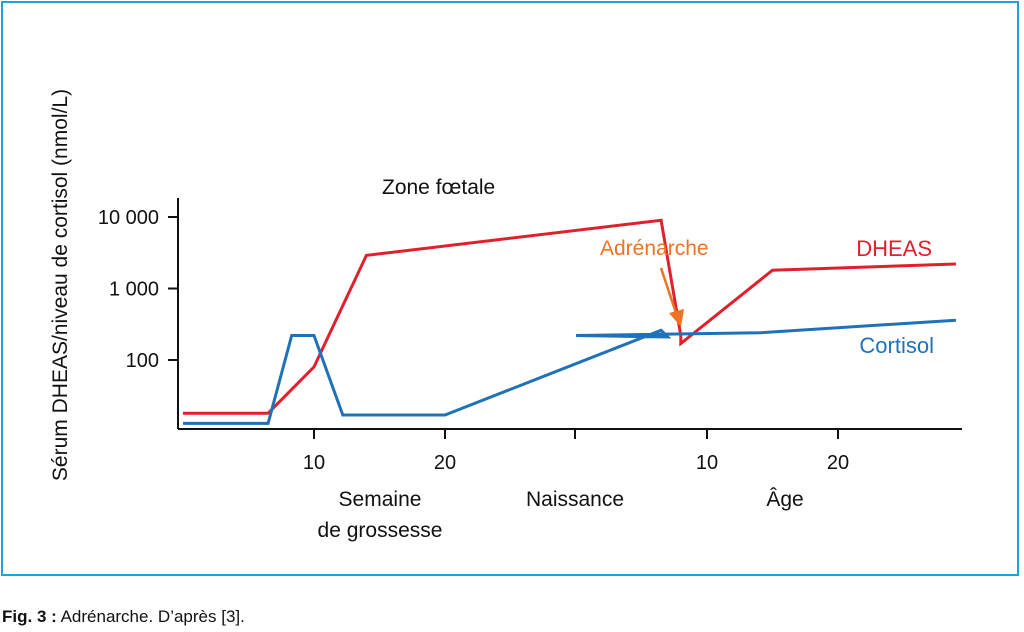  I want to click on annotation-adrenarche: Adrénarche, so click(654, 248).